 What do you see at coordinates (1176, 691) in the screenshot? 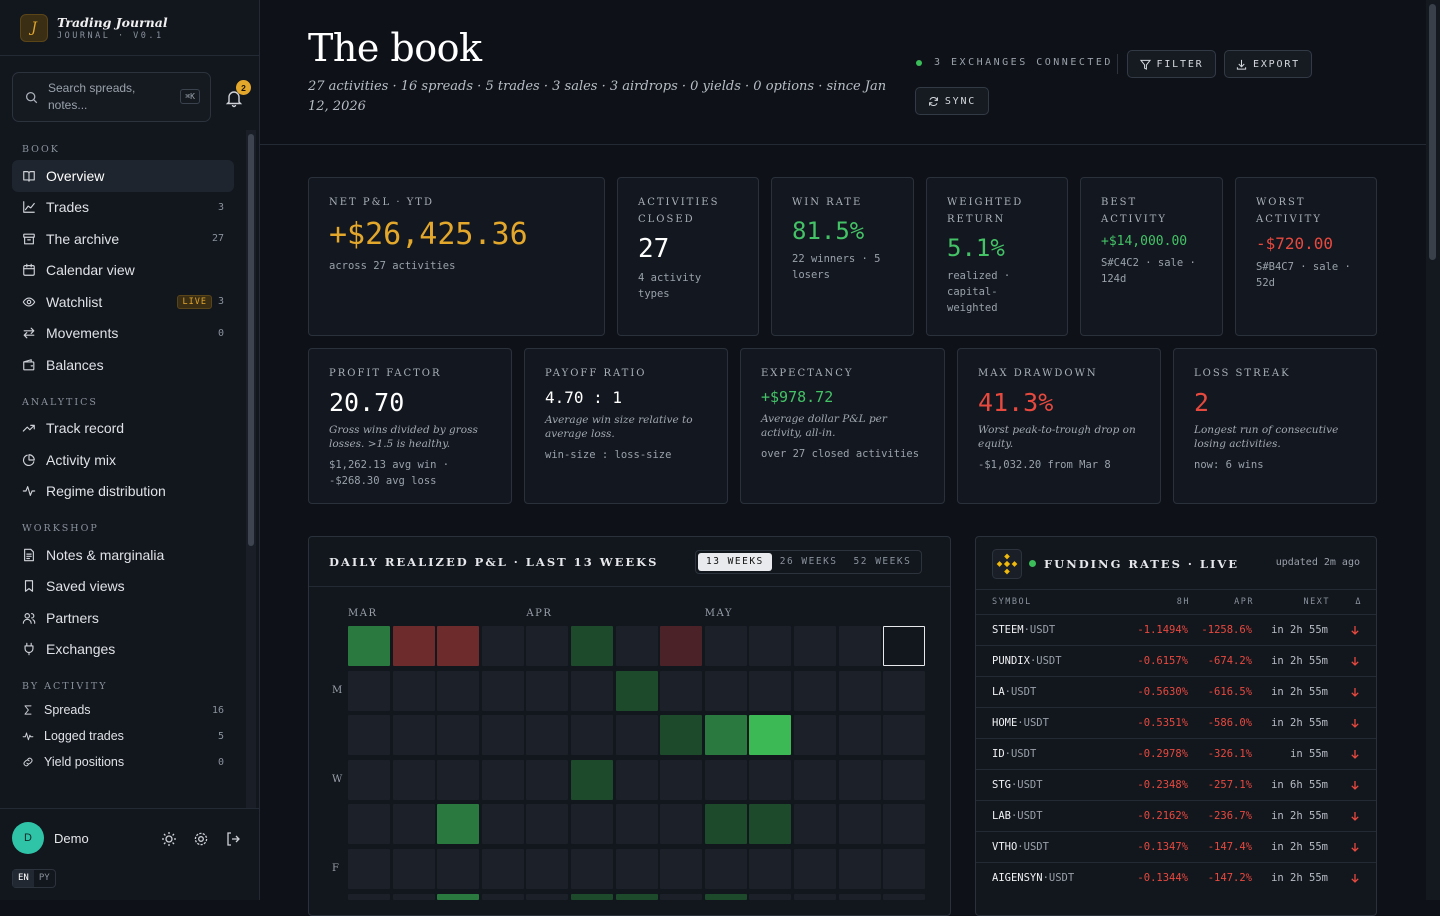
I see `table-row: LA·USDT -0.5630% -616.5% in 2h 55m` at bounding box center [1176, 691].